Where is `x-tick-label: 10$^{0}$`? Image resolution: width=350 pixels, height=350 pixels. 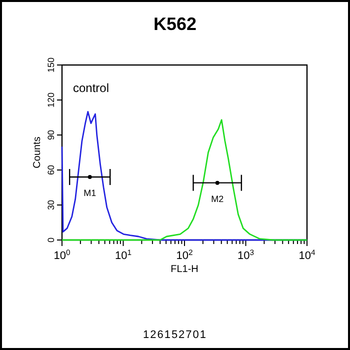
x-tick-label: 10$^{0}$ is located at coordinates (62, 255).